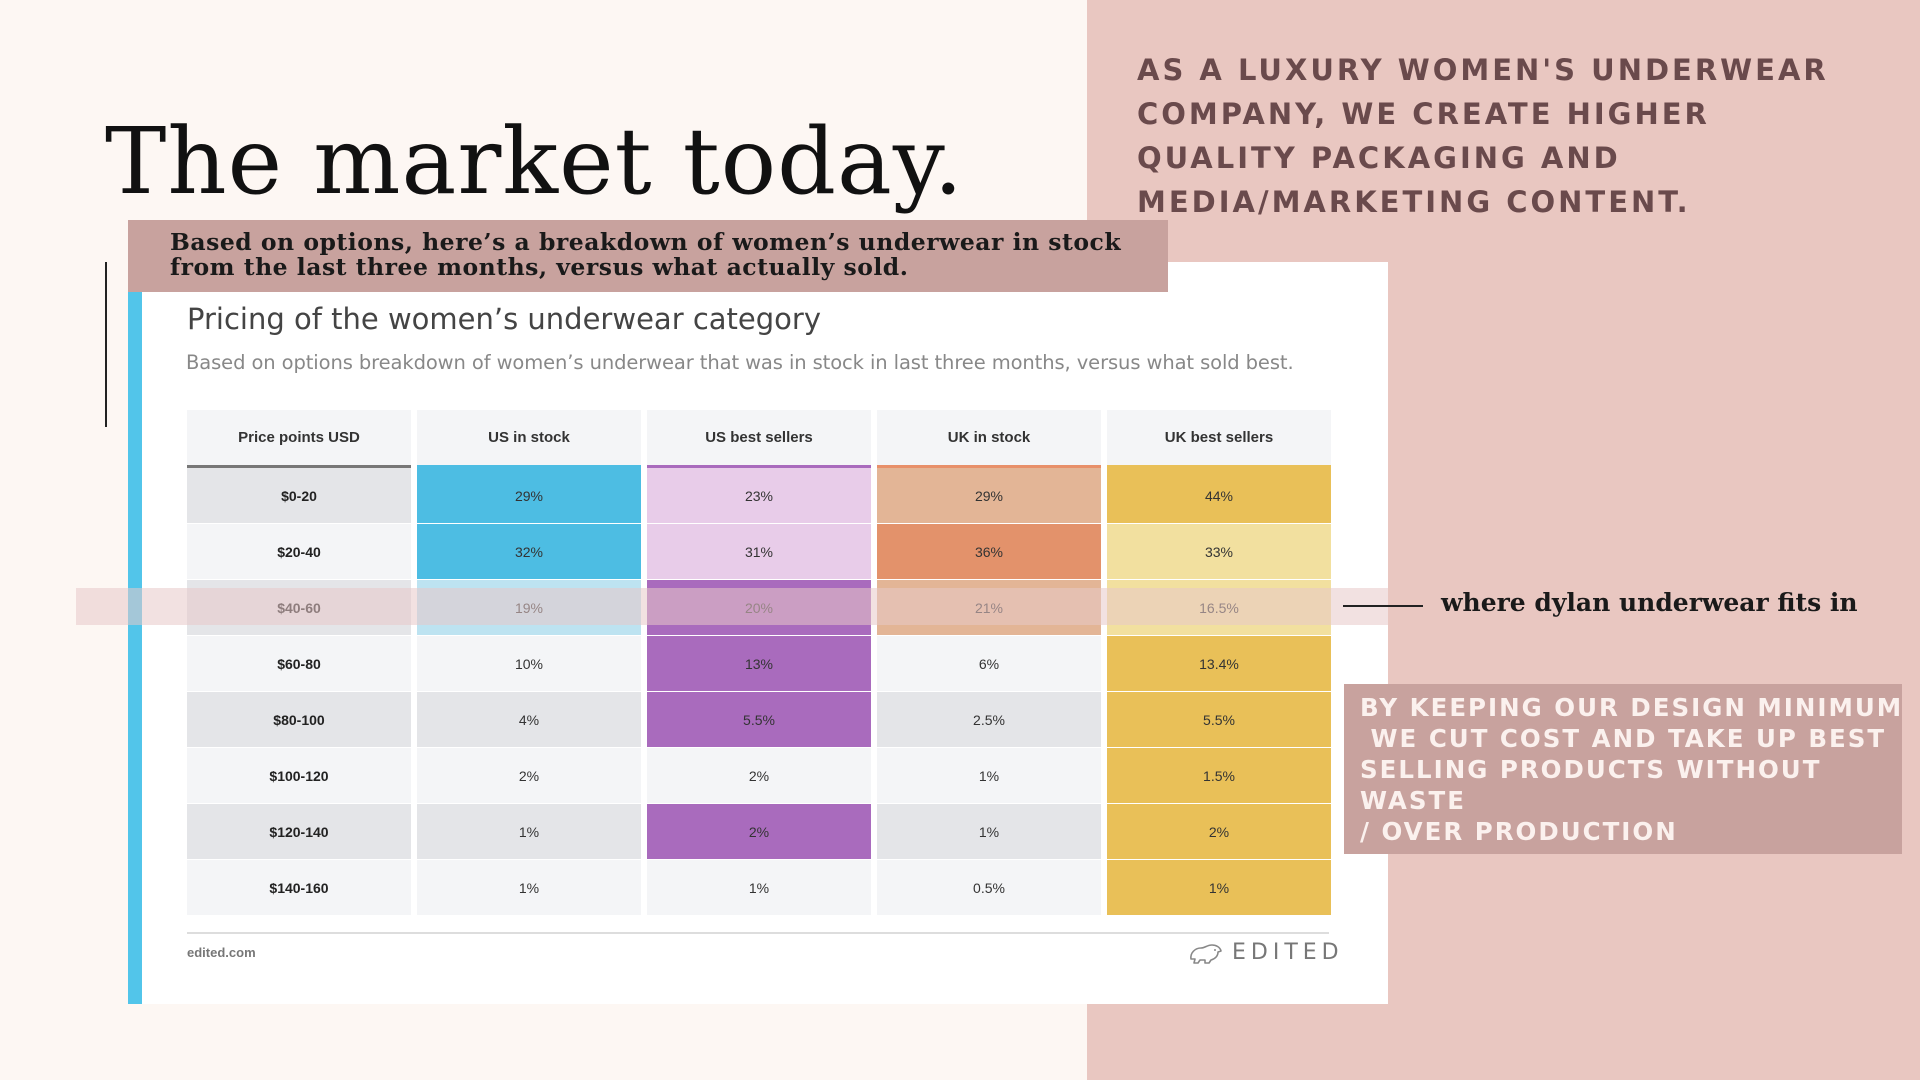  Describe the element at coordinates (299, 496) in the screenshot. I see `price-point-label: $0-20` at that location.